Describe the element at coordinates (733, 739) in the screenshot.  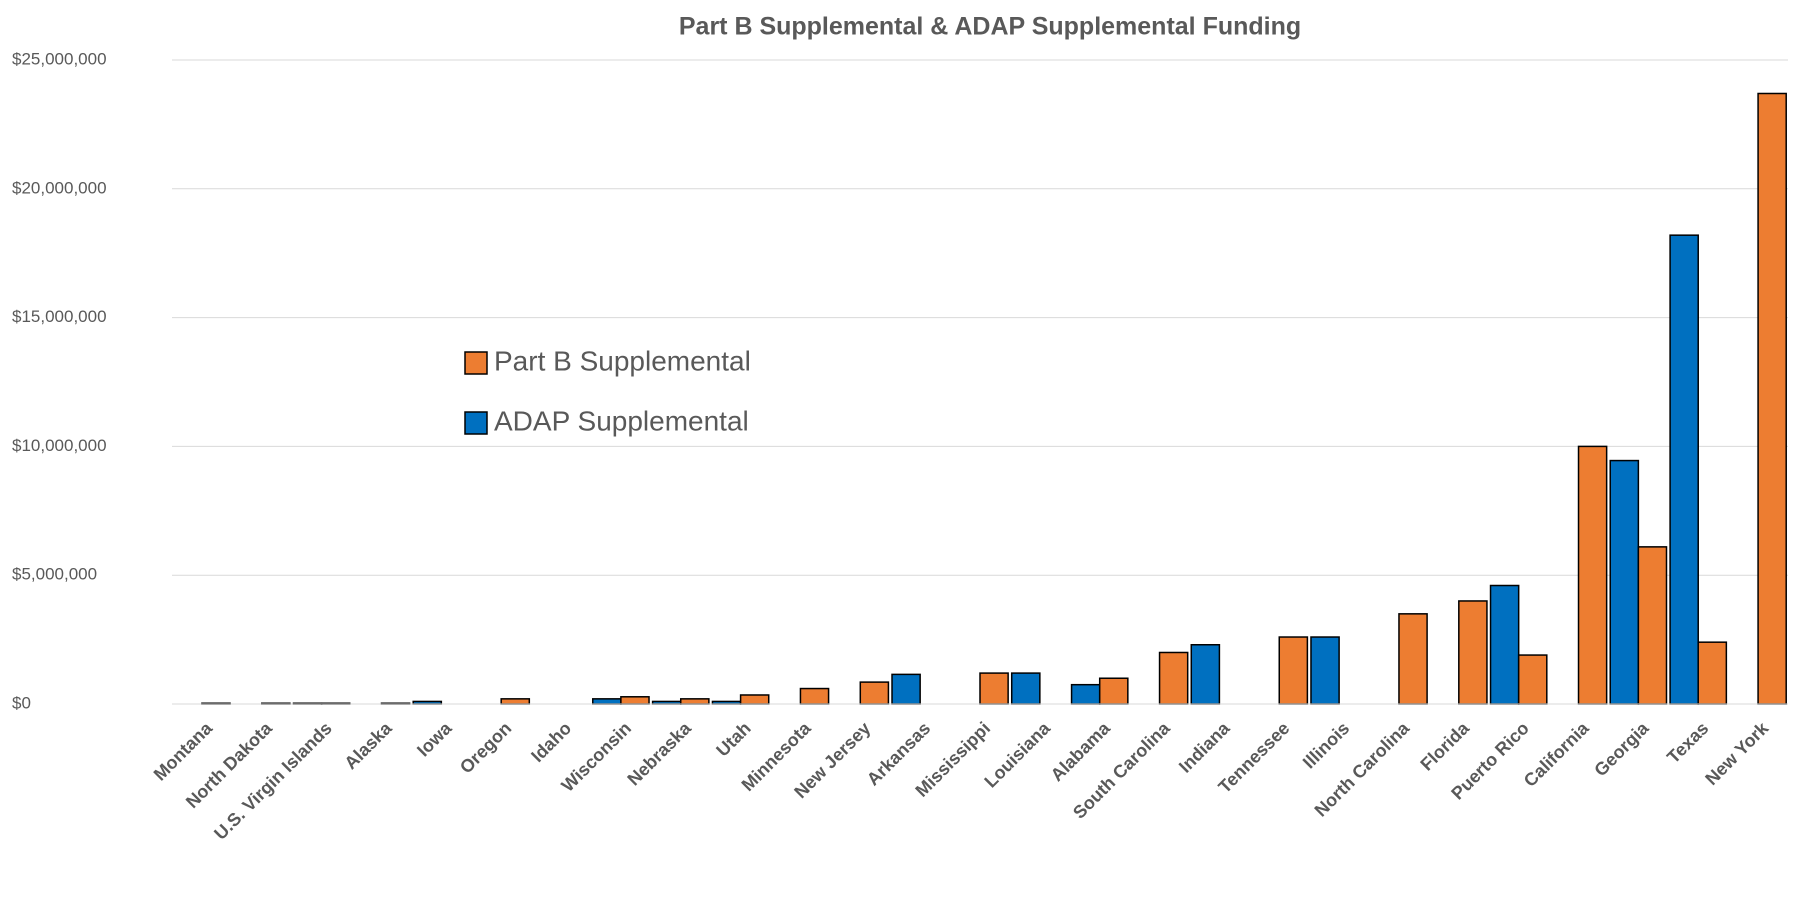
I see `x-tick-label: Utah` at that location.